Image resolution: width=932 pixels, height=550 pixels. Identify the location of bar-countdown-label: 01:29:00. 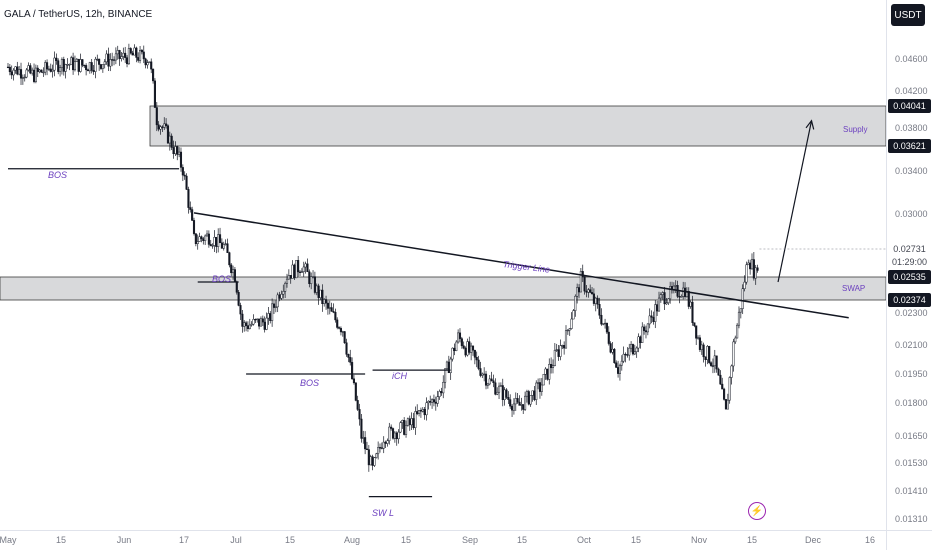
(909, 262).